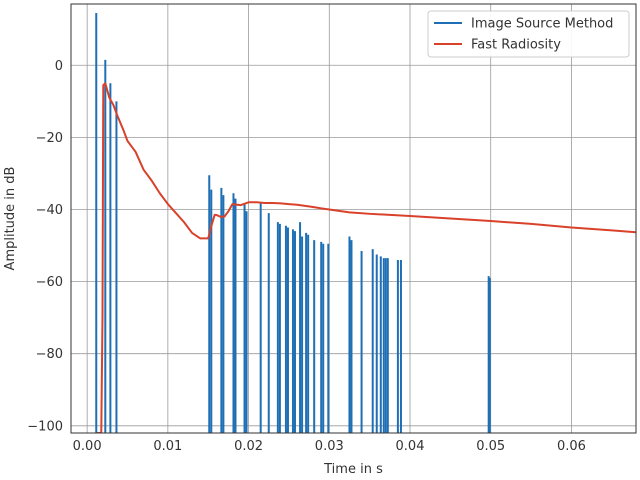 This screenshot has height=480, width=640. Describe the element at coordinates (49, 210) in the screenshot. I see `y-tick-label: −40` at that location.